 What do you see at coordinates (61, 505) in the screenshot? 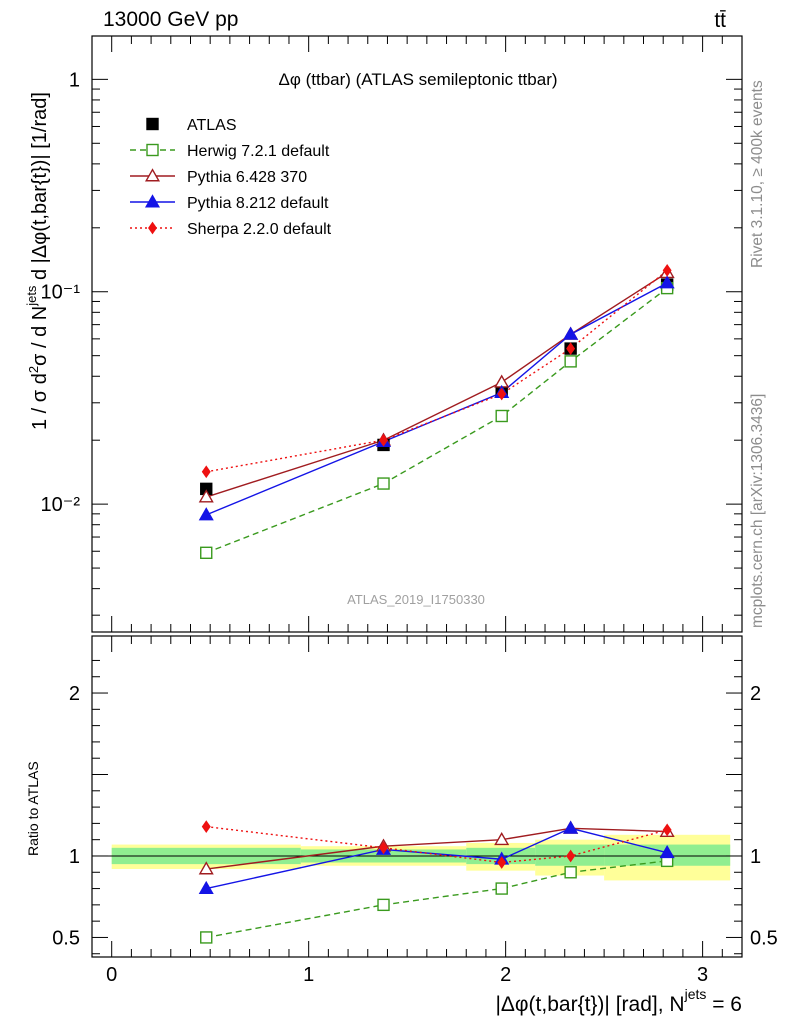
I see `y-tick-label: 10⁻²` at bounding box center [61, 505].